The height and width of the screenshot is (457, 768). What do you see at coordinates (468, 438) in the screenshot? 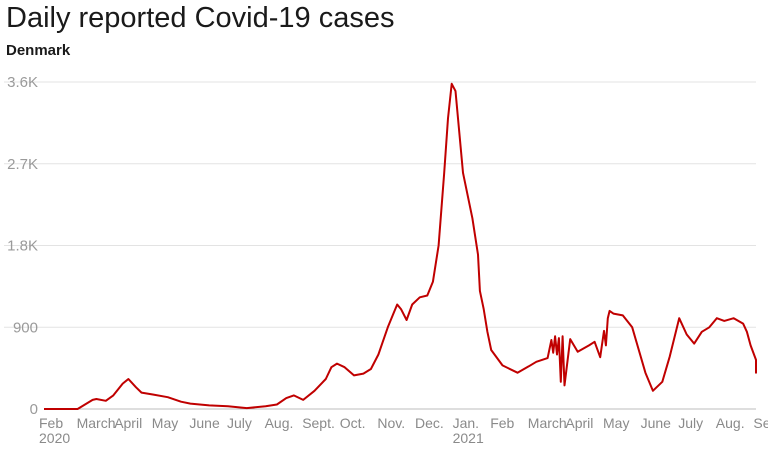
I see `x-year-label: 2021` at bounding box center [468, 438].